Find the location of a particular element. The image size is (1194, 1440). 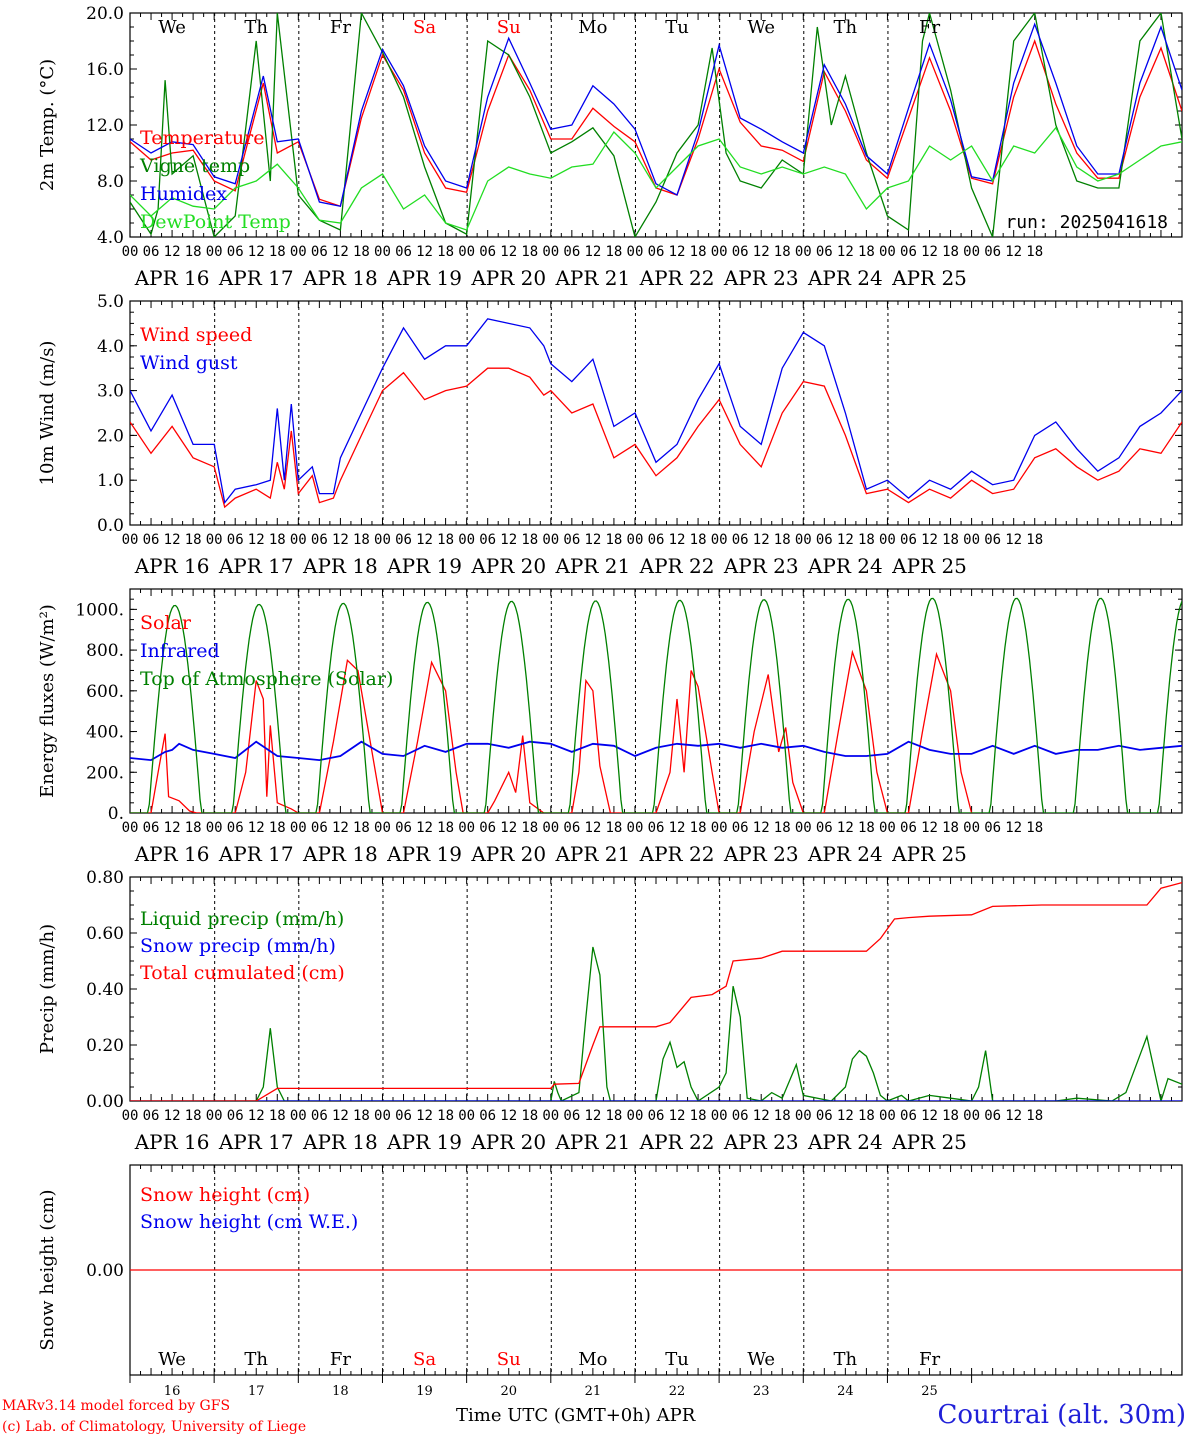

panel-frame-temp is located at coordinates (656, 125).